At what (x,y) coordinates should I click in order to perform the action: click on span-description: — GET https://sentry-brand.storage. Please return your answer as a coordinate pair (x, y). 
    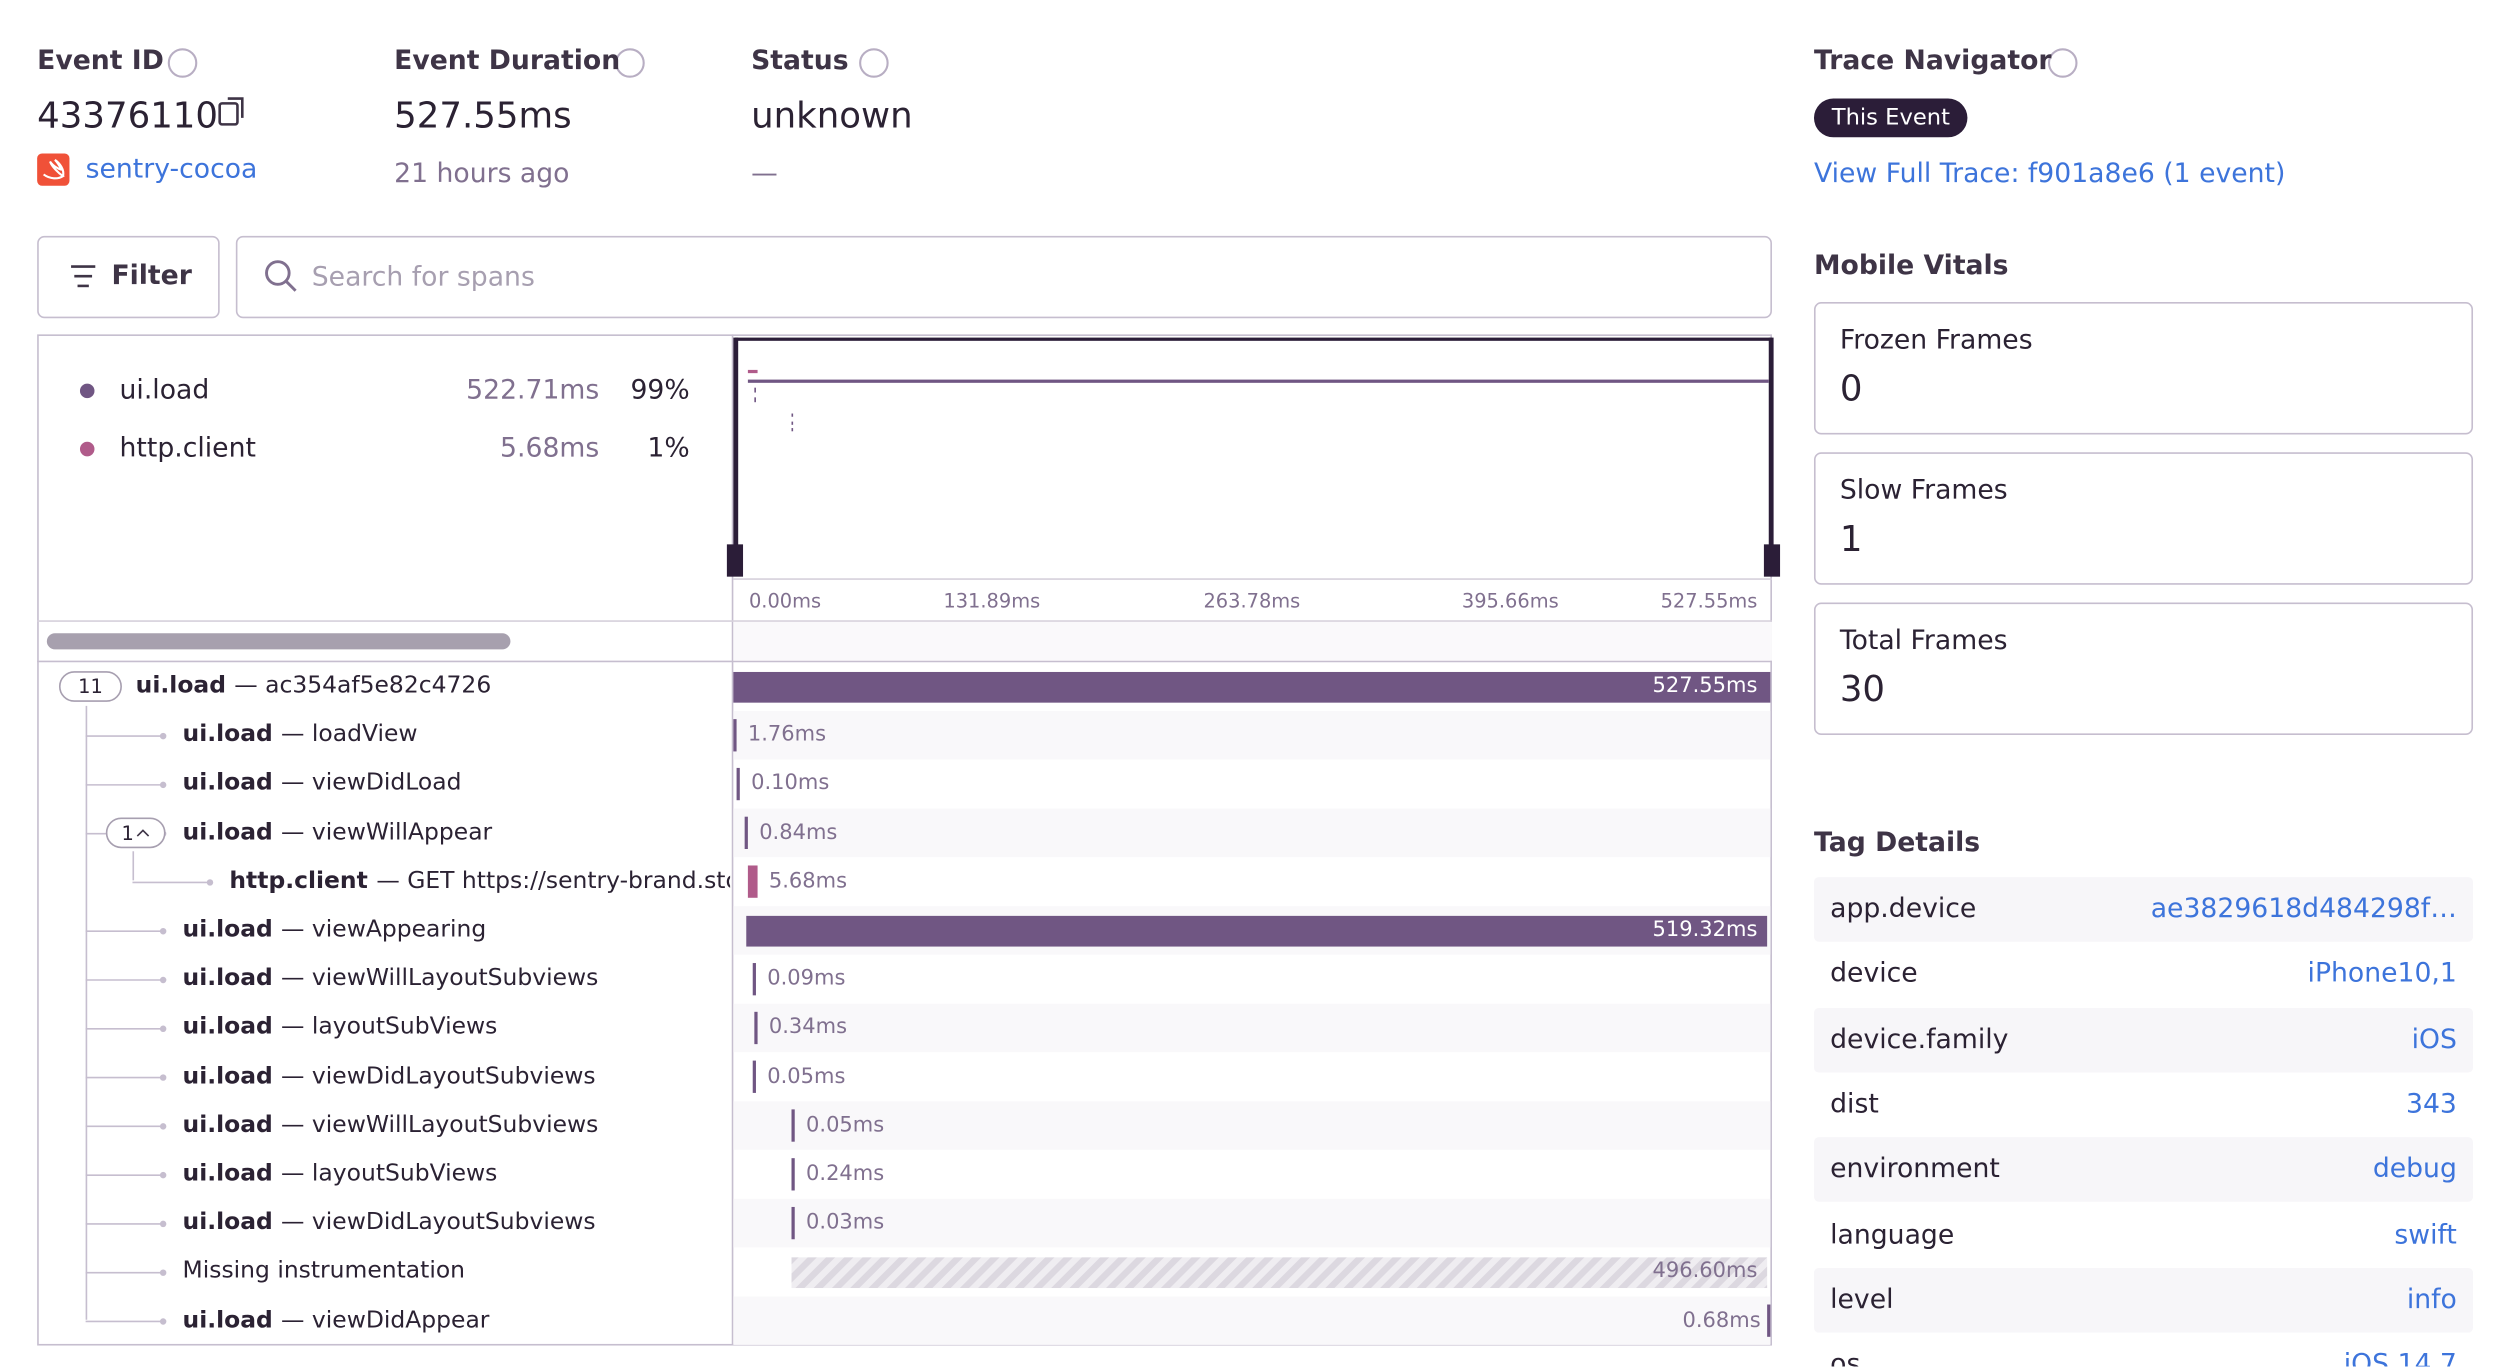
    Looking at the image, I should click on (553, 881).